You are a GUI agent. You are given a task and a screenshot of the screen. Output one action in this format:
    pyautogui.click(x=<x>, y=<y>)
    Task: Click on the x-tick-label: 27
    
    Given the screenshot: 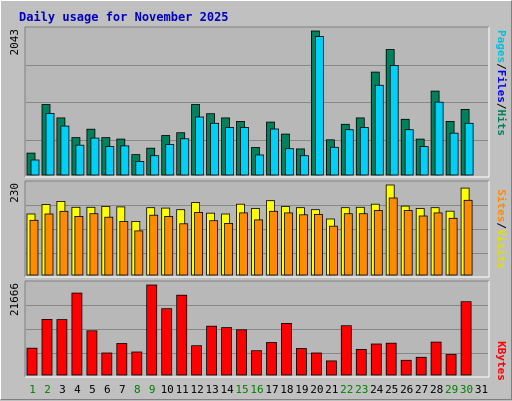 What is the action you would take?
    pyautogui.click(x=421, y=389)
    